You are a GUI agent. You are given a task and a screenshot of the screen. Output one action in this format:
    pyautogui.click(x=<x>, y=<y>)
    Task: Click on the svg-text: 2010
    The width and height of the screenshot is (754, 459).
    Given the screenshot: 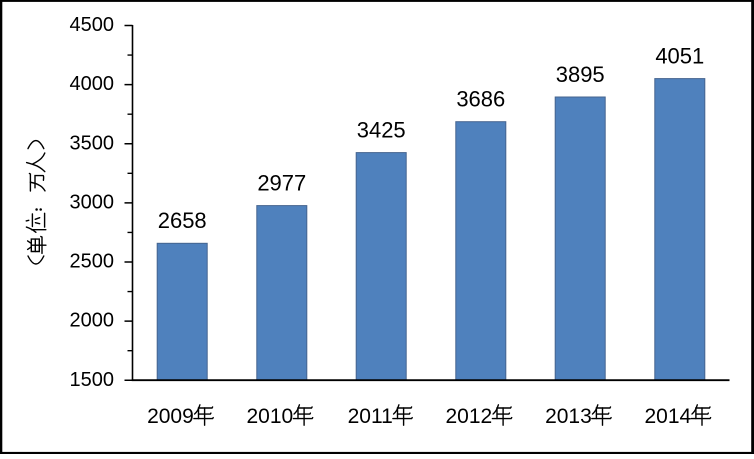 What is the action you would take?
    pyautogui.click(x=269, y=416)
    